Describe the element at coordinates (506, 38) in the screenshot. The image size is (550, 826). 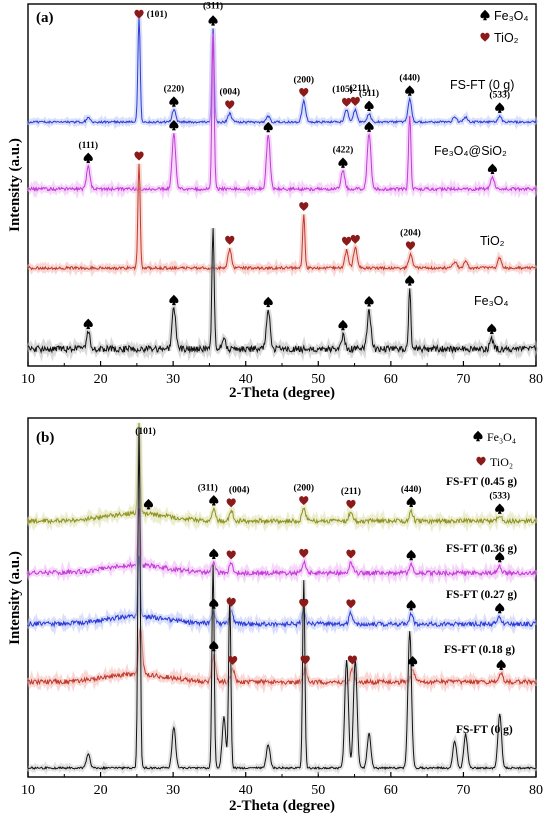
I see `panel-a-legend-tio2: TiO₂` at that location.